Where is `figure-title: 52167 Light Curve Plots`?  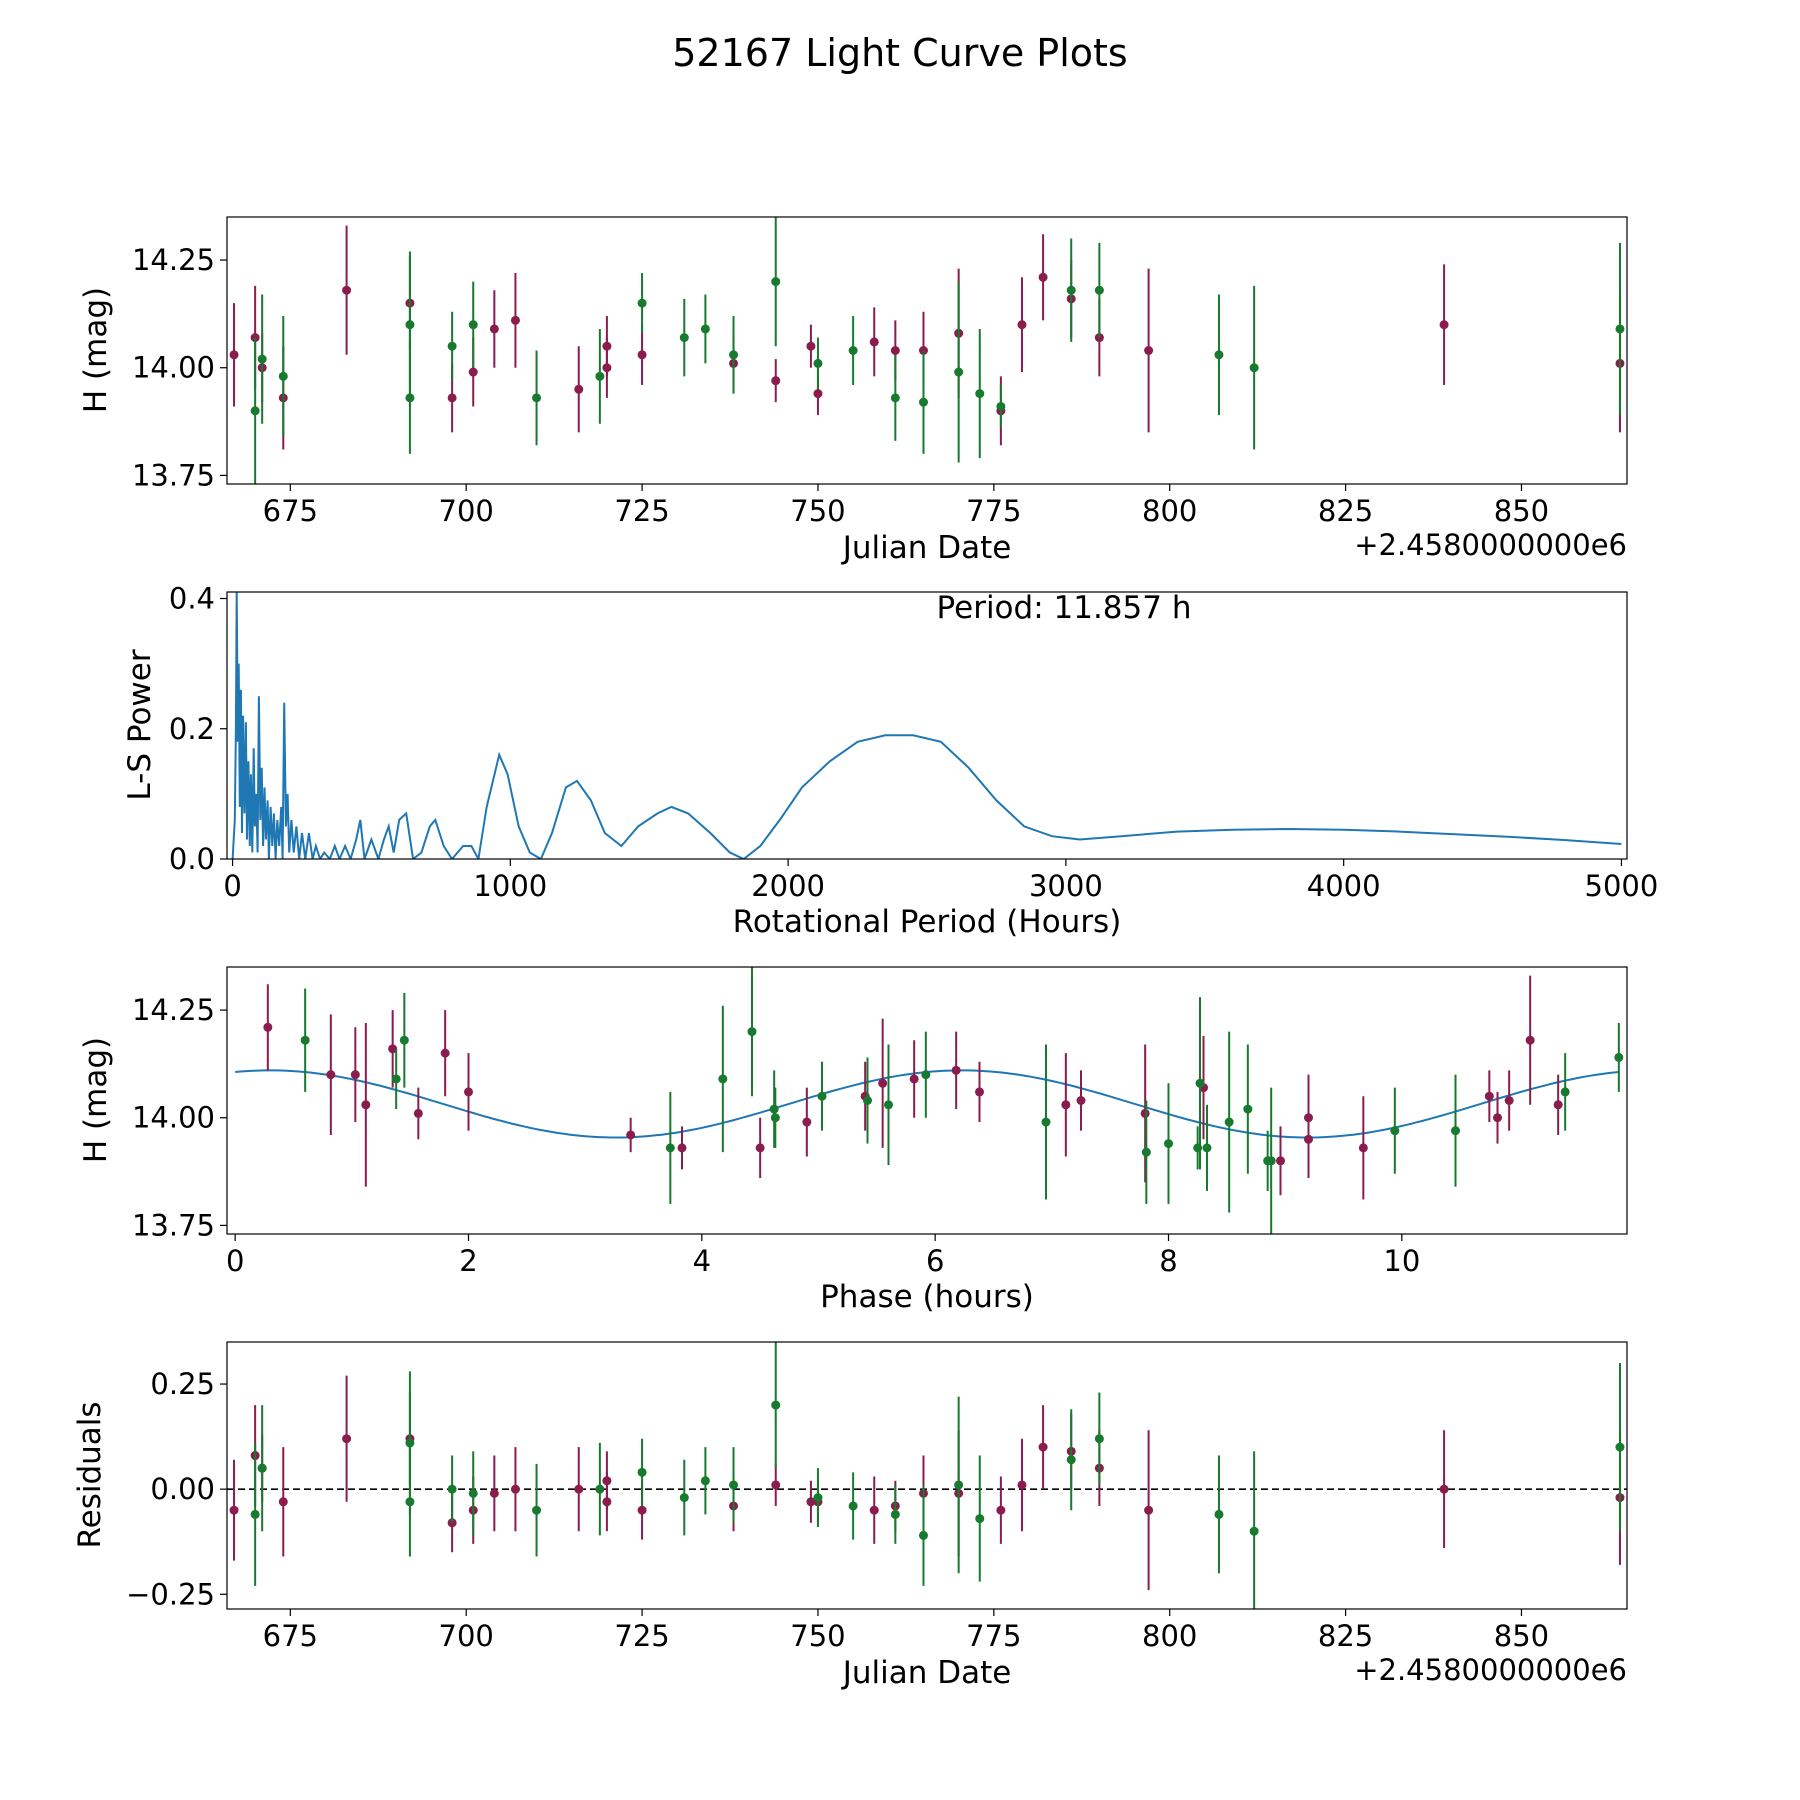 figure-title: 52167 Light Curve Plots is located at coordinates (899, 53).